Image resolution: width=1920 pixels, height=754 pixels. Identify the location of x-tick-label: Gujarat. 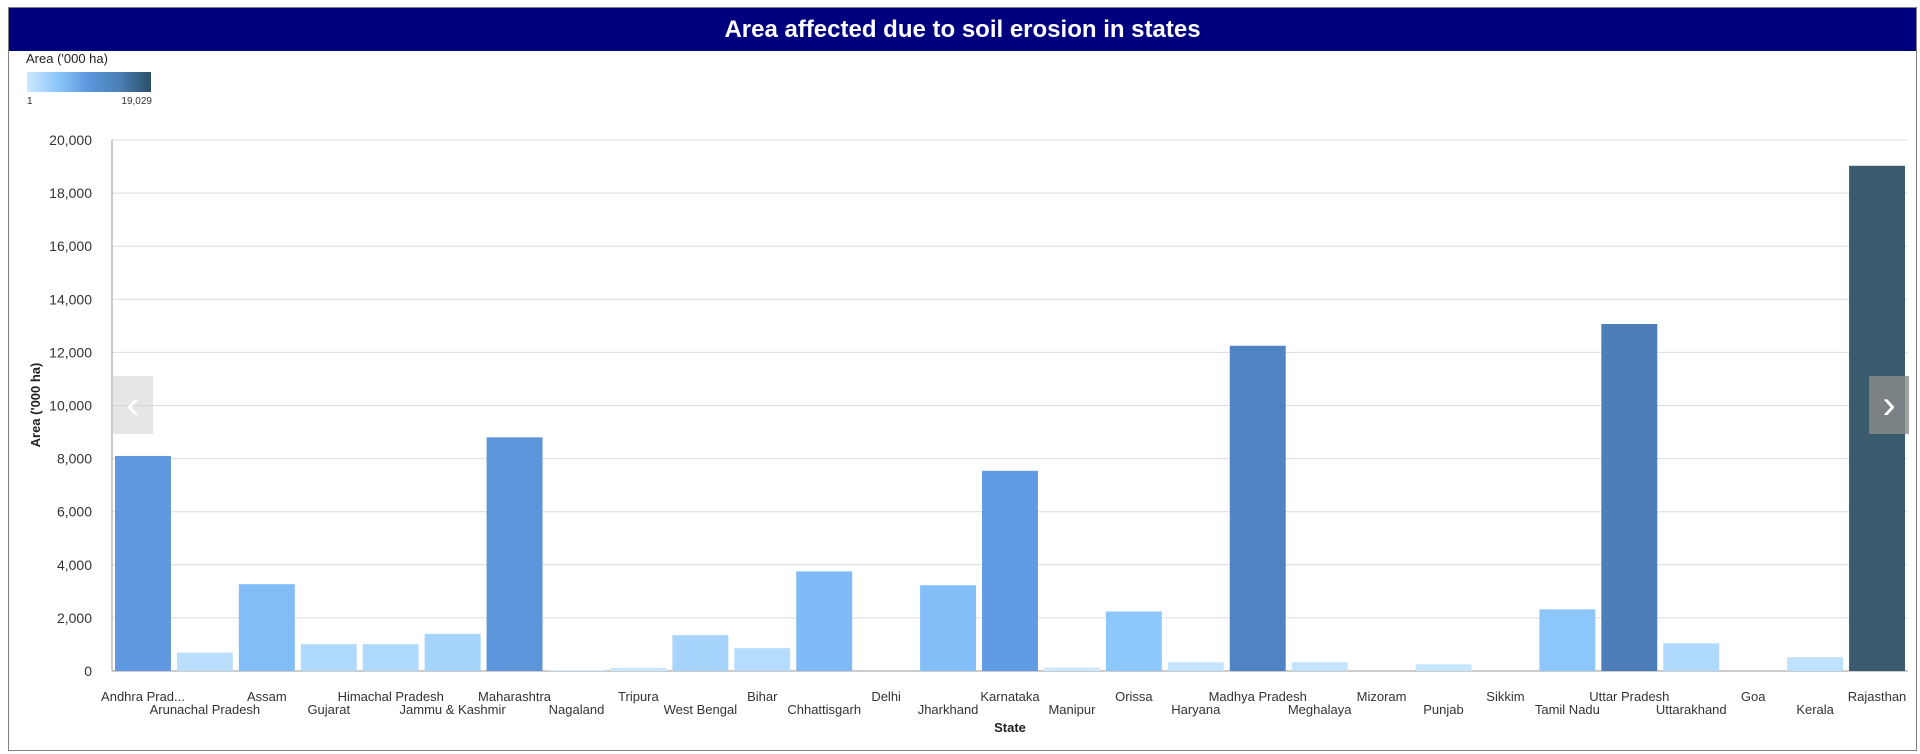
(328, 709).